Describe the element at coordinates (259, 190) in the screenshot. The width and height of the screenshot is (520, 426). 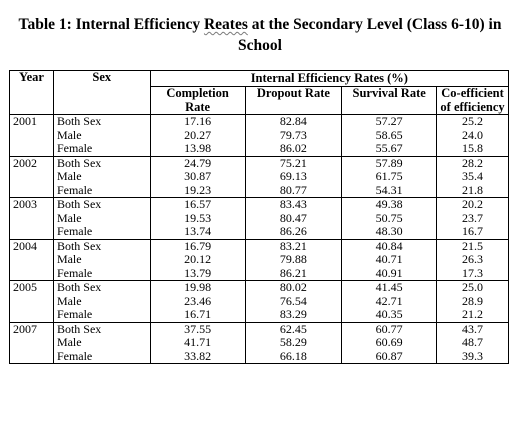
I see `table-row: Female 19.23 80.77 54.31 21.8` at that location.